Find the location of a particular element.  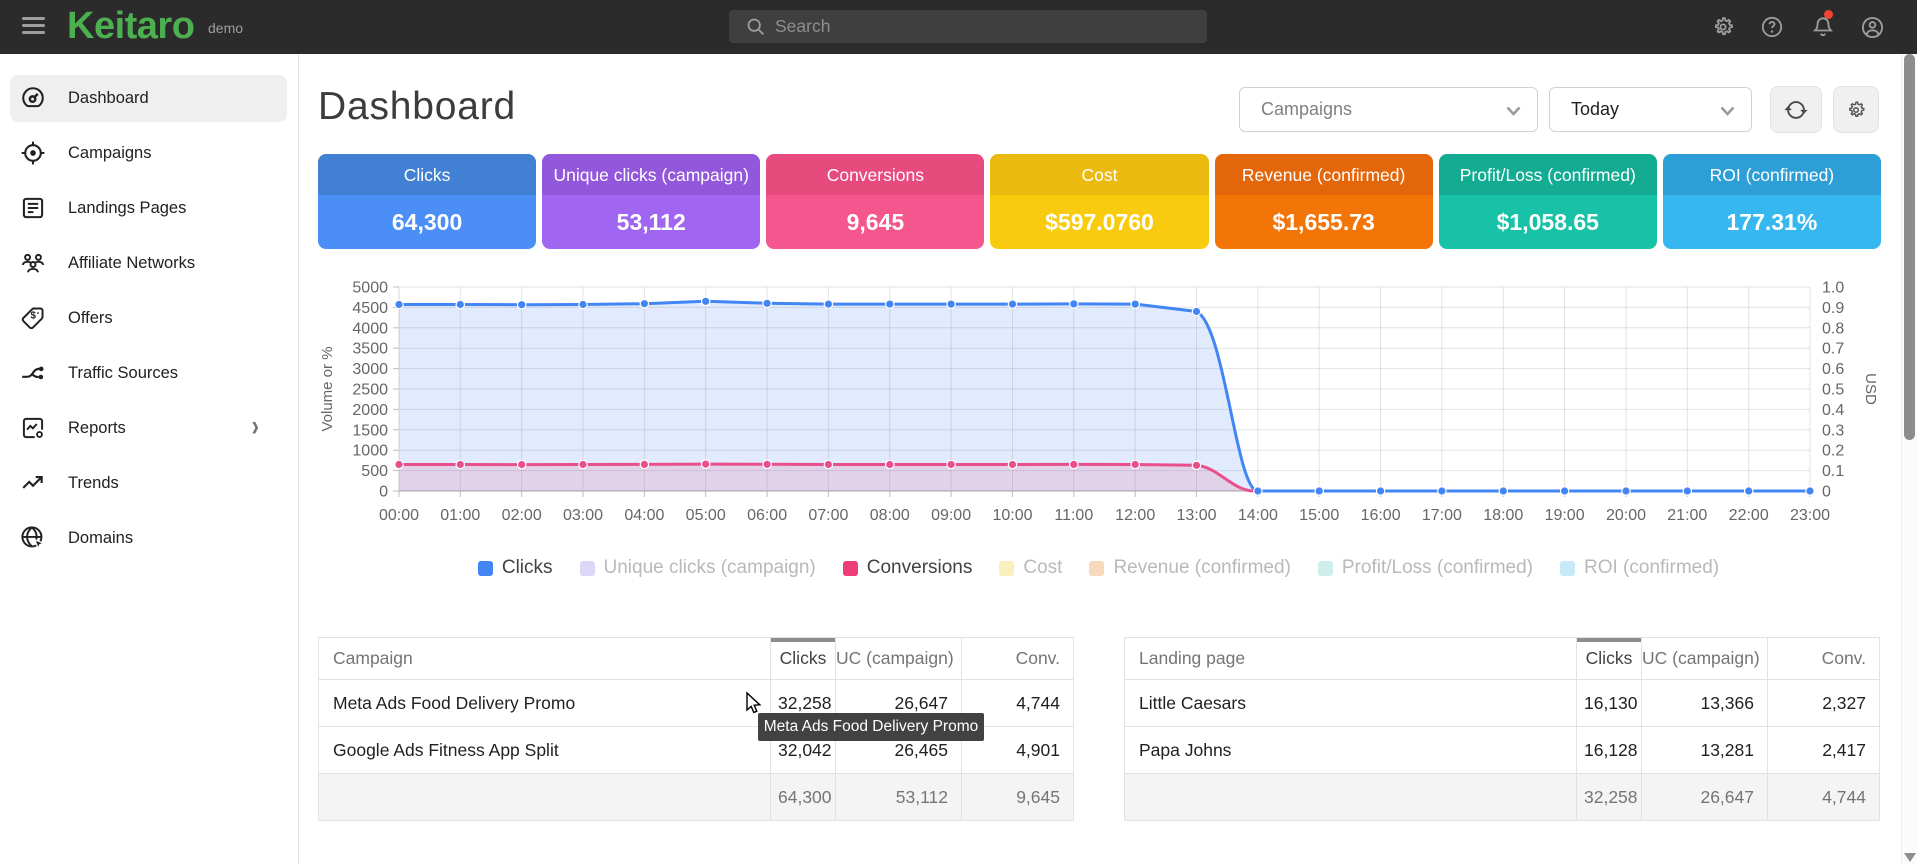

svg-text: 16:00 is located at coordinates (1381, 515).